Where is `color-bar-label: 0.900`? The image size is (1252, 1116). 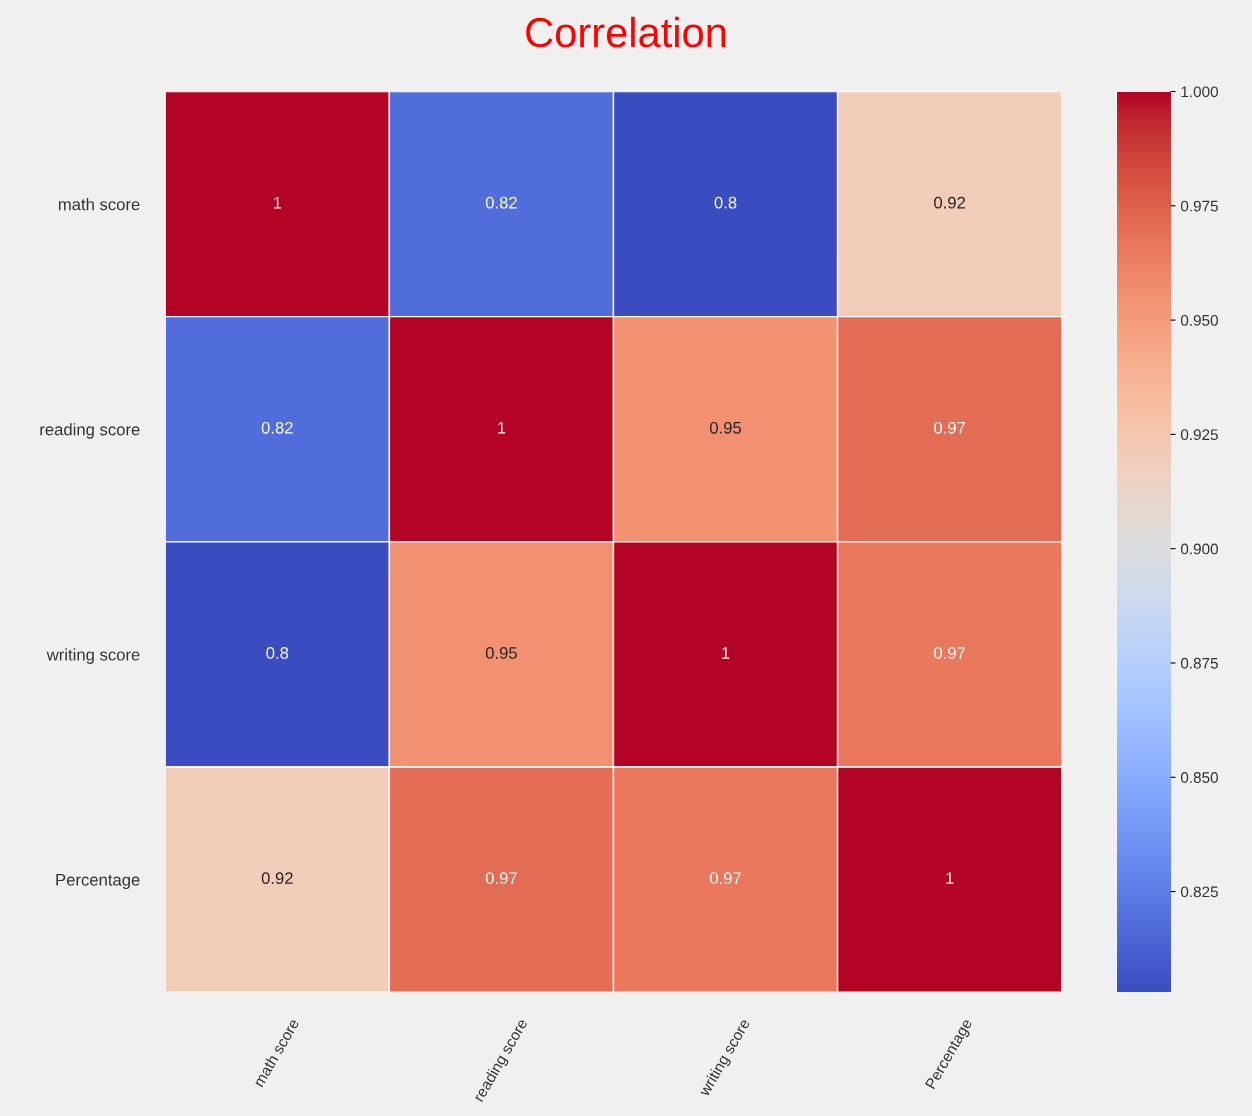
color-bar-label: 0.900 is located at coordinates (1199, 549).